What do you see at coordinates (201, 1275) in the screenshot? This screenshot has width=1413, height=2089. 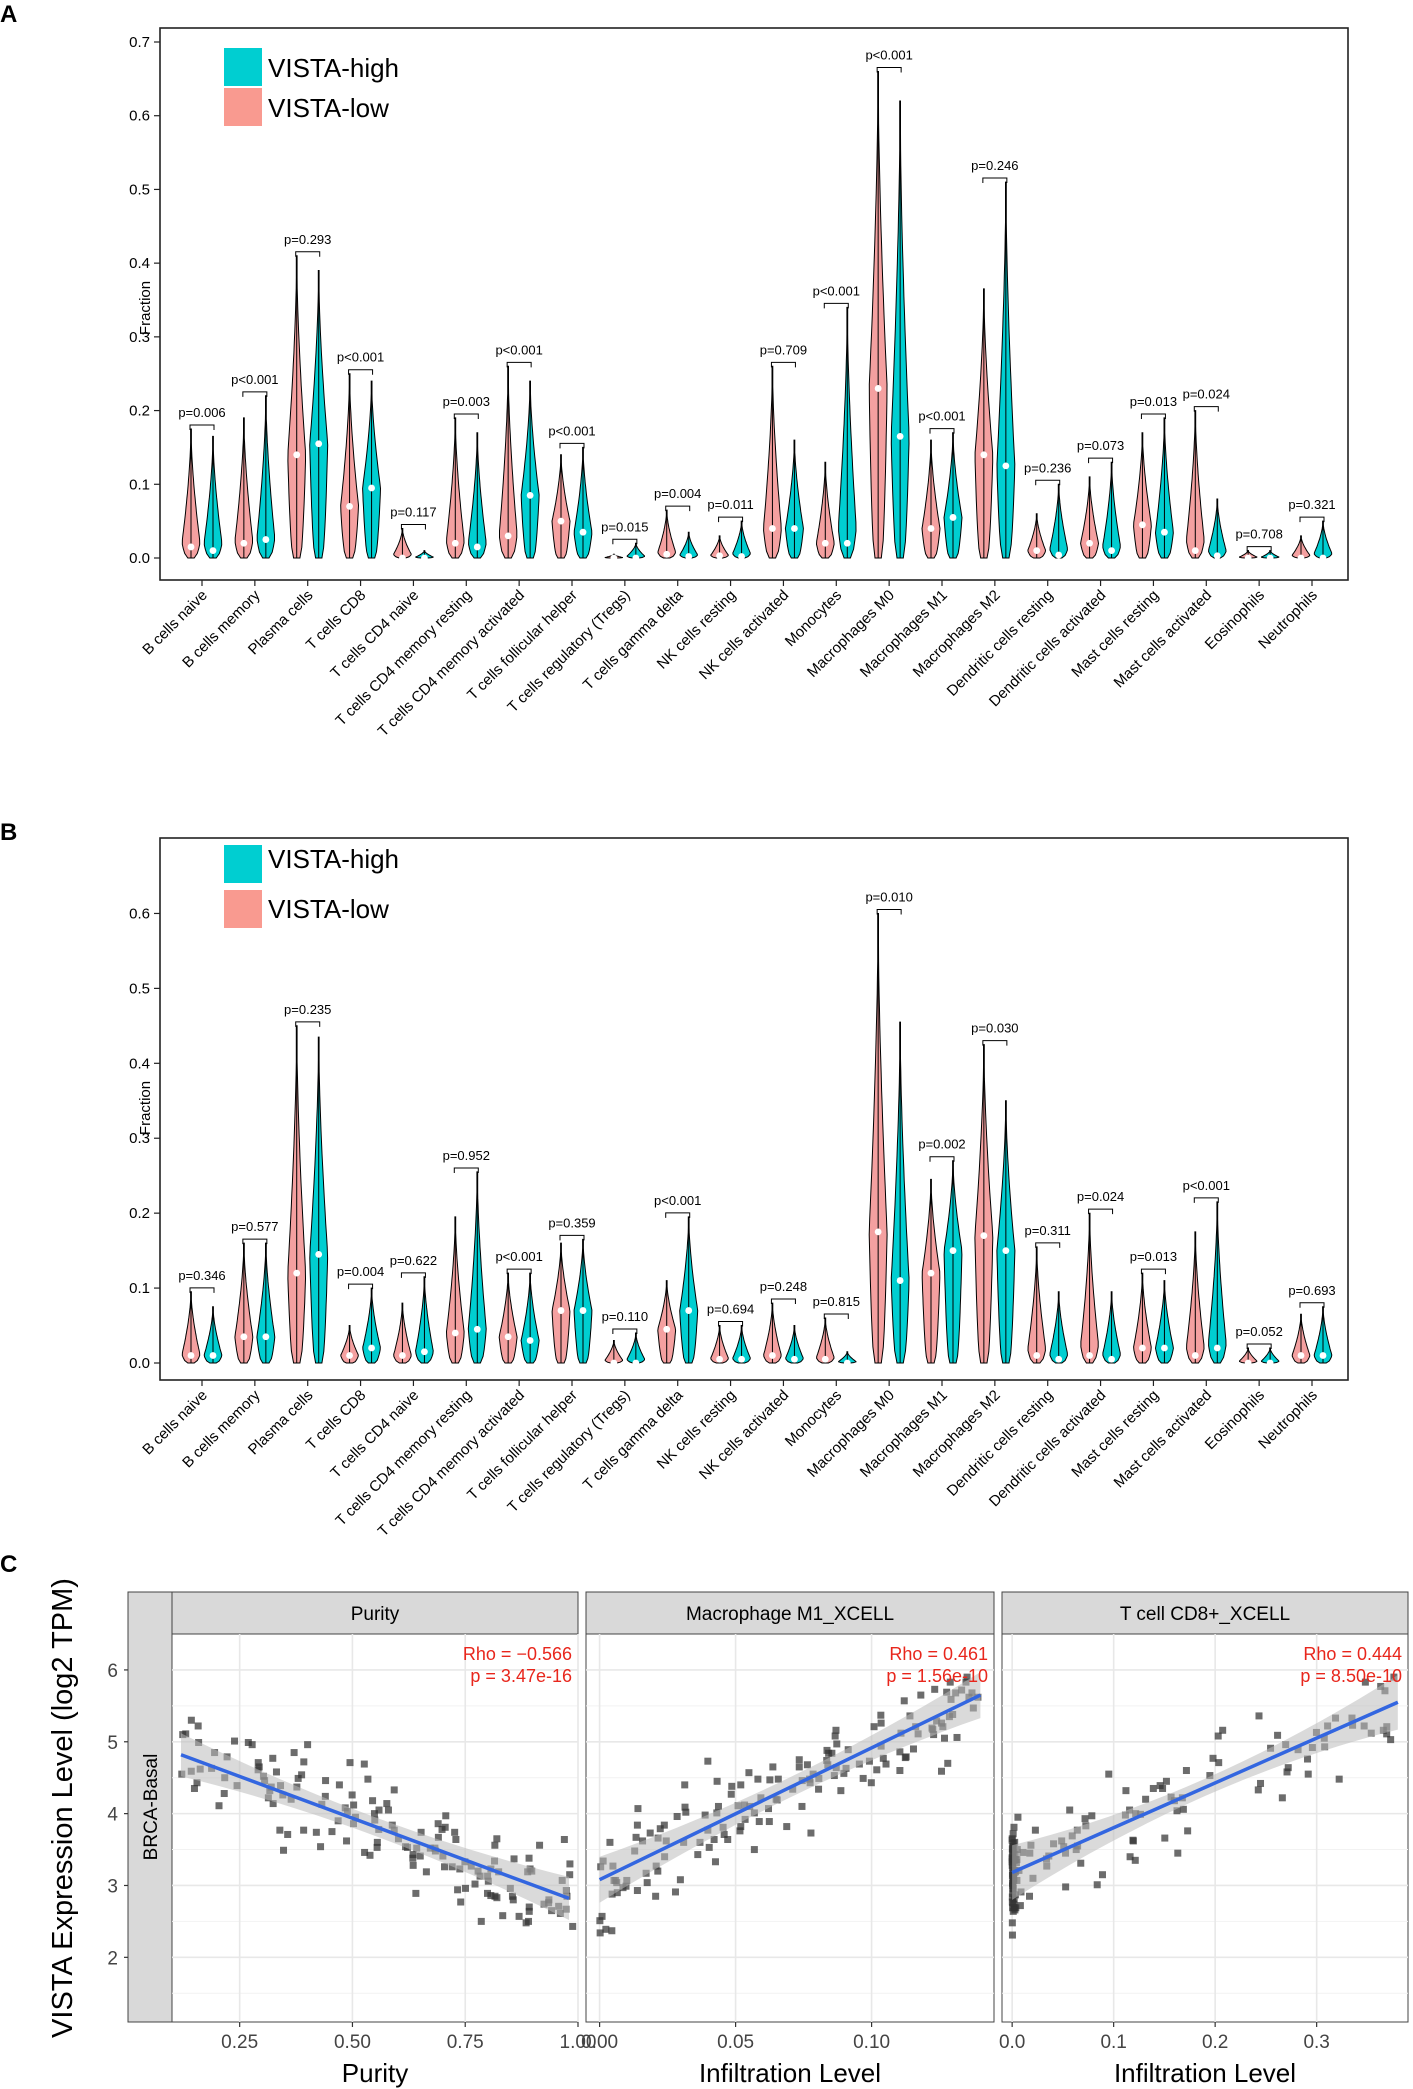 I see `panel-b-pvalue-b-cells-naive: p=0.346` at bounding box center [201, 1275].